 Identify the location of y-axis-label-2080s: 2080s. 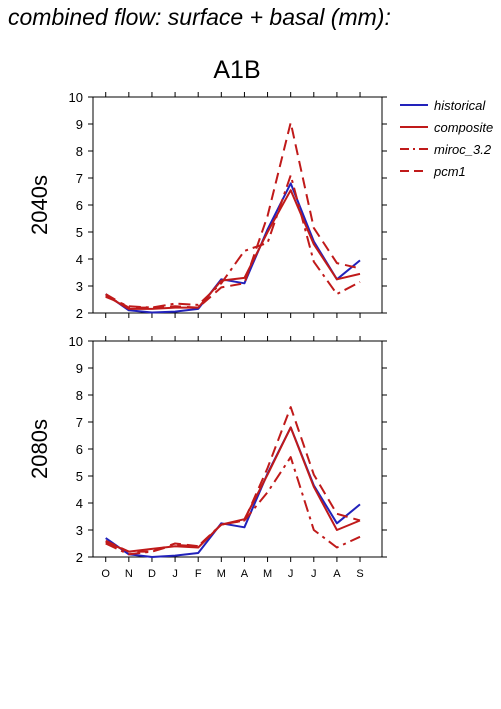
(39, 449).